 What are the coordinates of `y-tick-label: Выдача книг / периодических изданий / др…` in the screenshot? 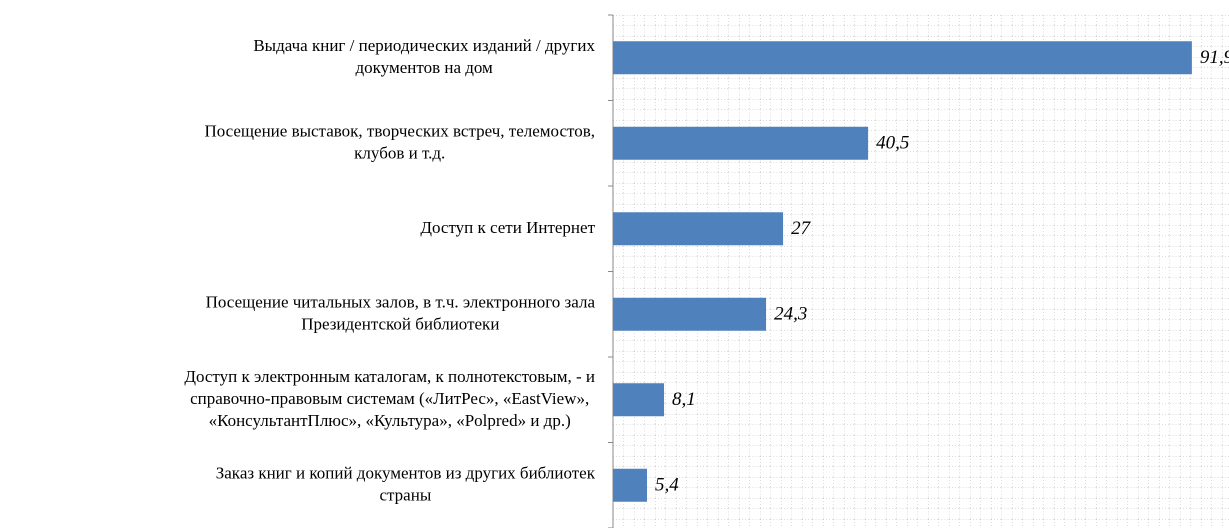 It's located at (424, 56).